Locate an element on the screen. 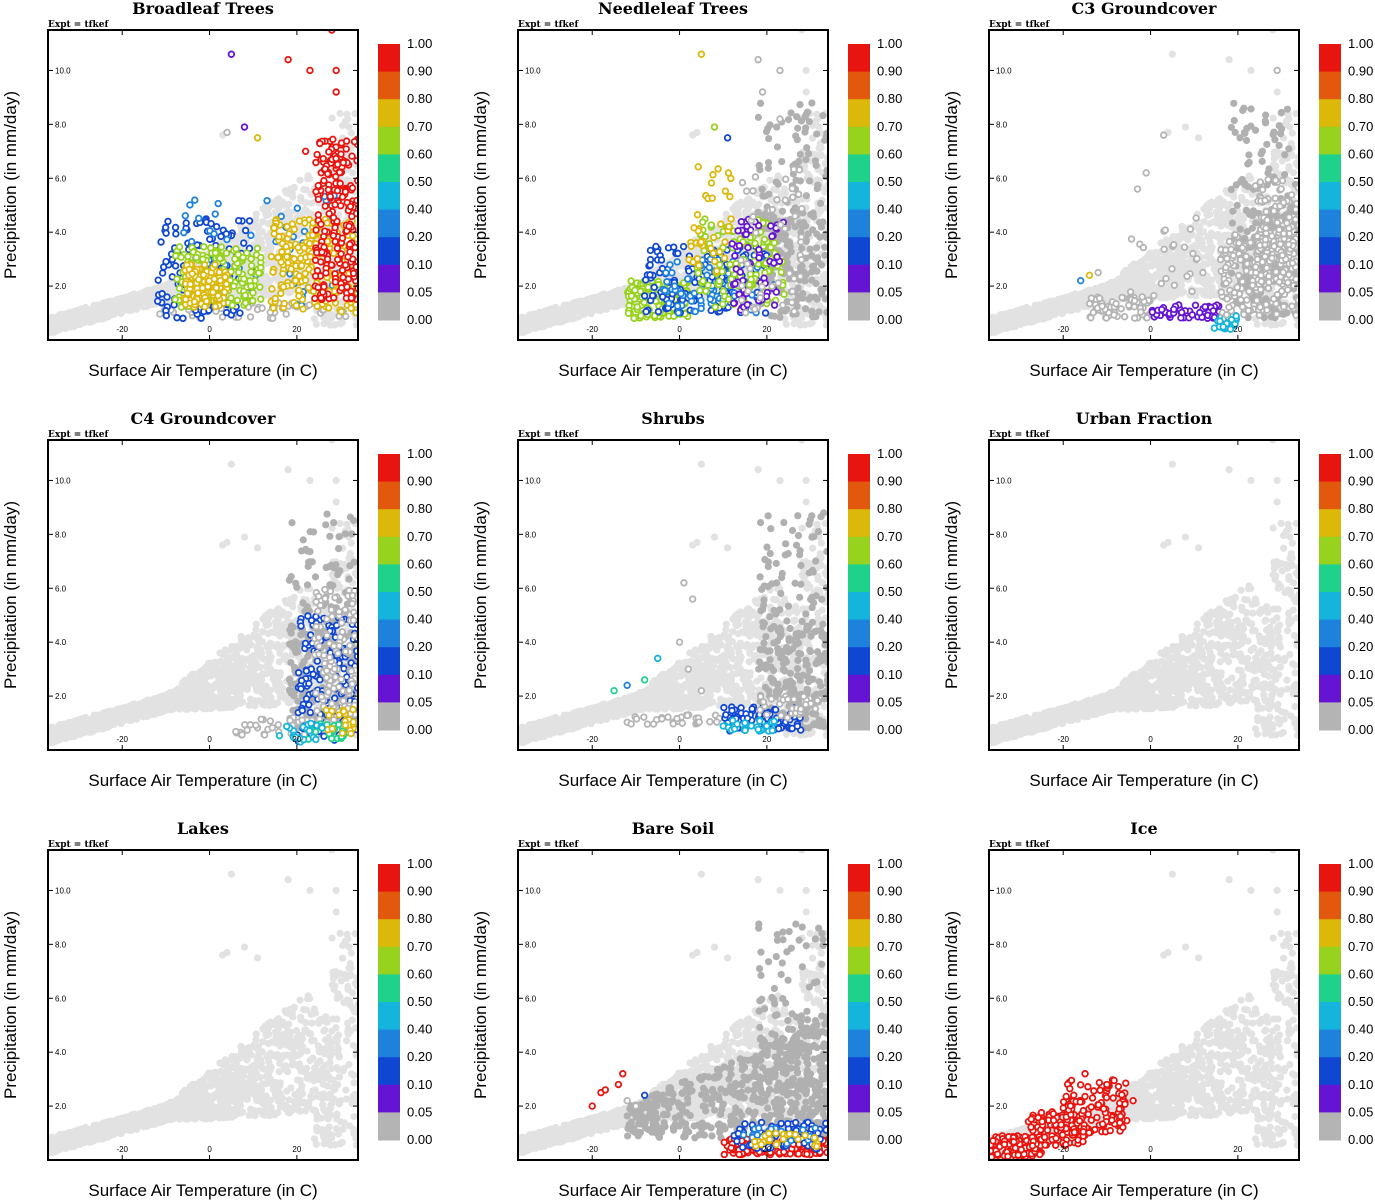 This screenshot has width=1375, height=1200. colorbar-label: 0.50 is located at coordinates (889, 181).